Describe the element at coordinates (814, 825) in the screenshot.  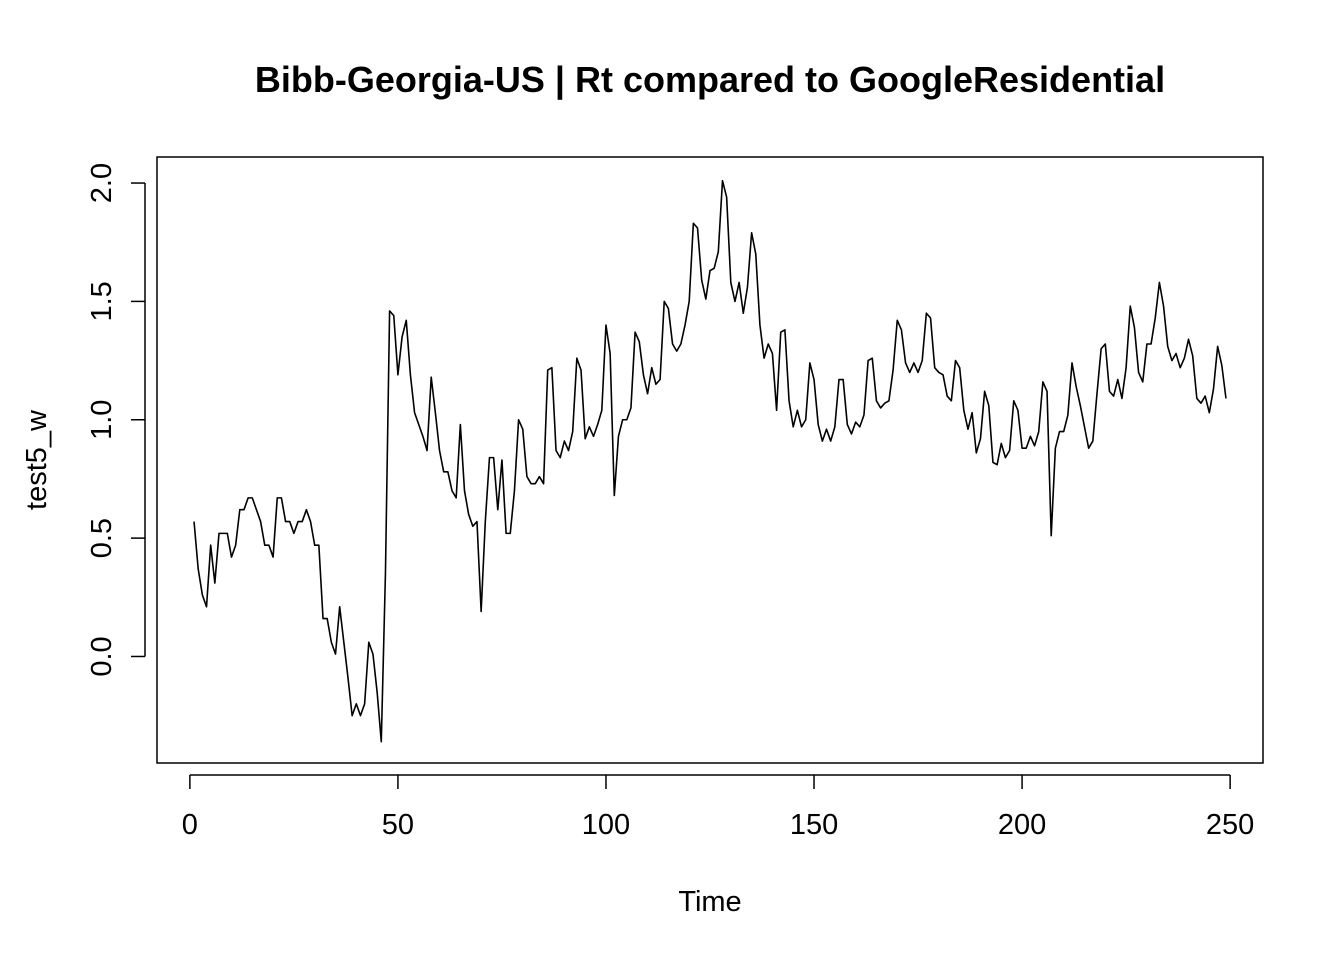
I see `x-tick-label: 150` at that location.